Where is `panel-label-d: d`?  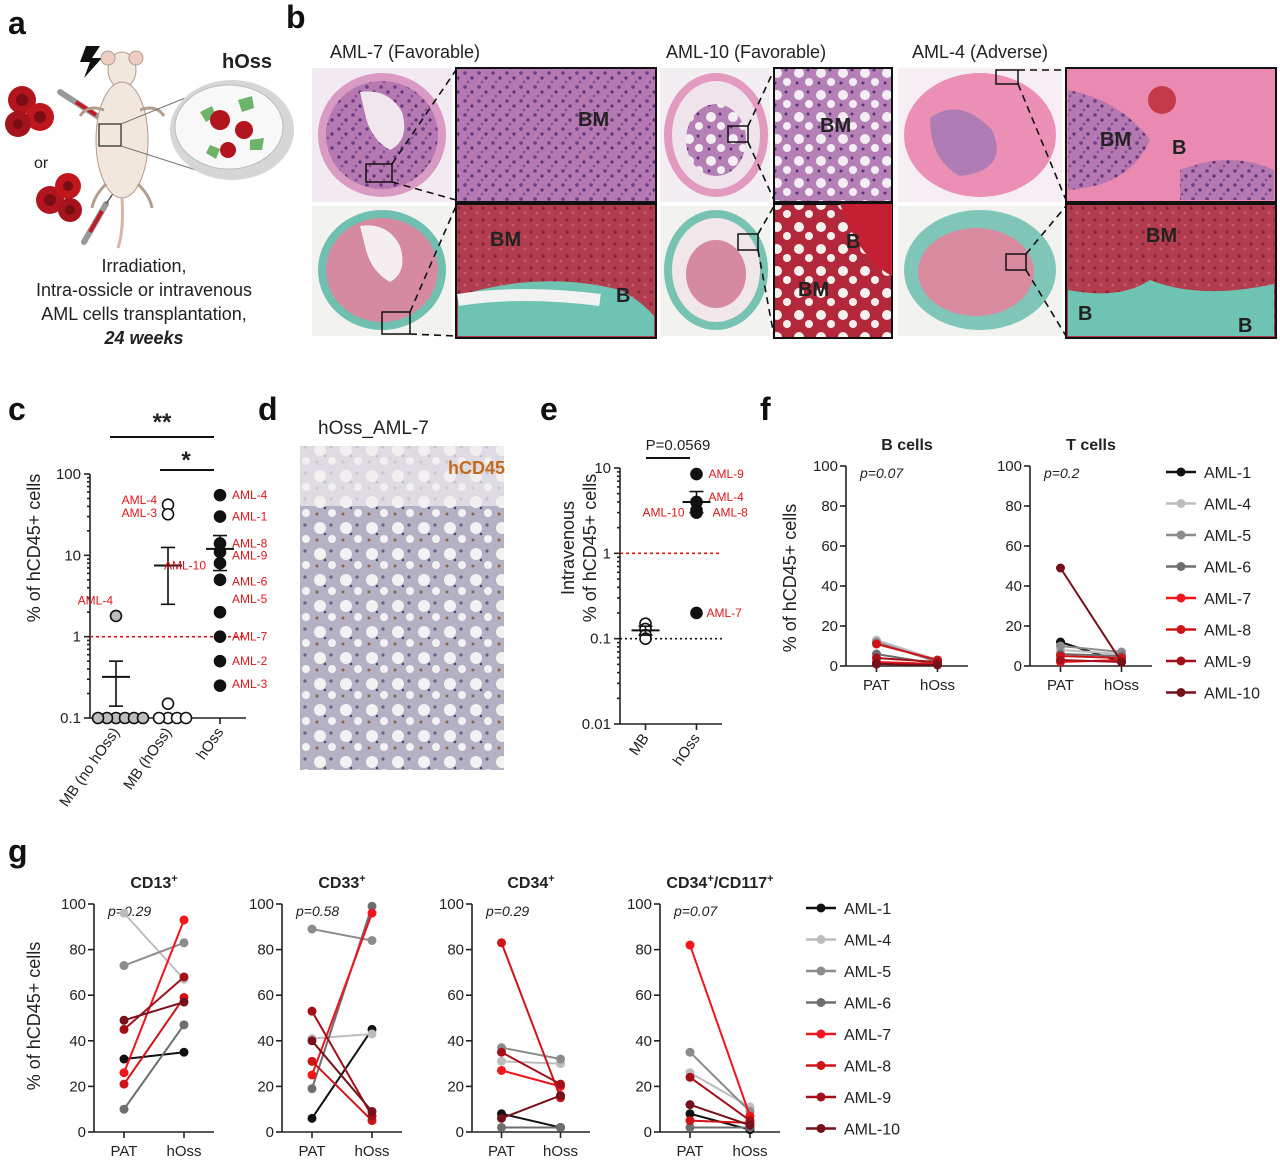 panel-label-d: d is located at coordinates (268, 409).